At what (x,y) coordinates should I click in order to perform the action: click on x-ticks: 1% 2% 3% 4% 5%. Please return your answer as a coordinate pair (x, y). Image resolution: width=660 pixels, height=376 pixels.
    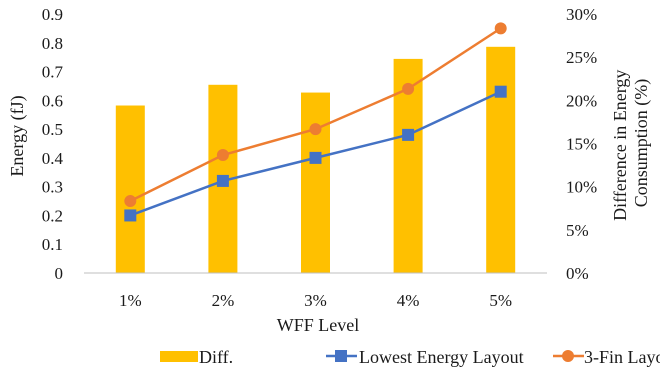
    Looking at the image, I should click on (315, 300).